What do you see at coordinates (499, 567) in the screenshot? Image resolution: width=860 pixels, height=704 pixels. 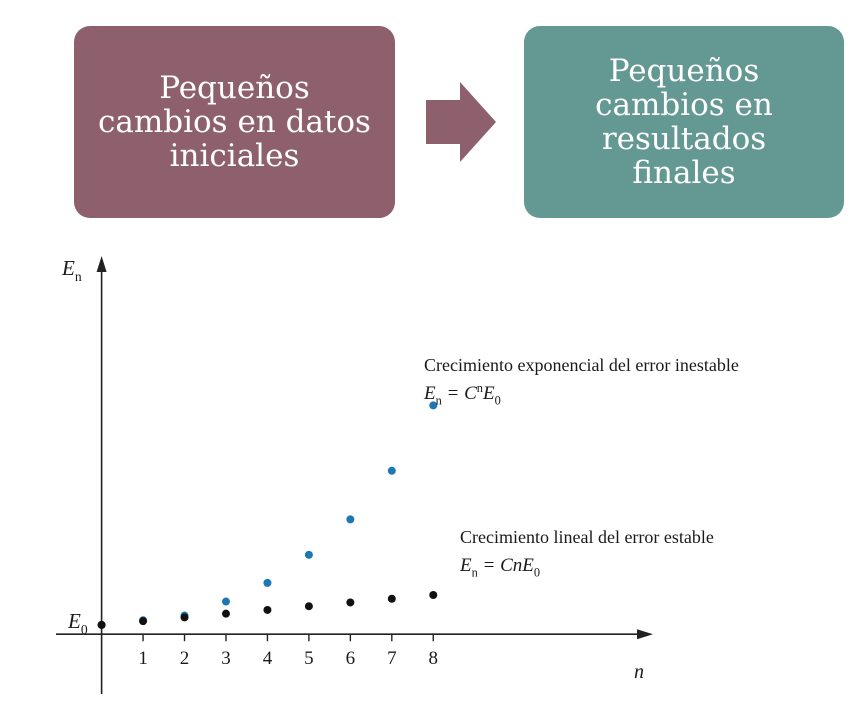 I see `stable-series-formula: En = CnE0` at bounding box center [499, 567].